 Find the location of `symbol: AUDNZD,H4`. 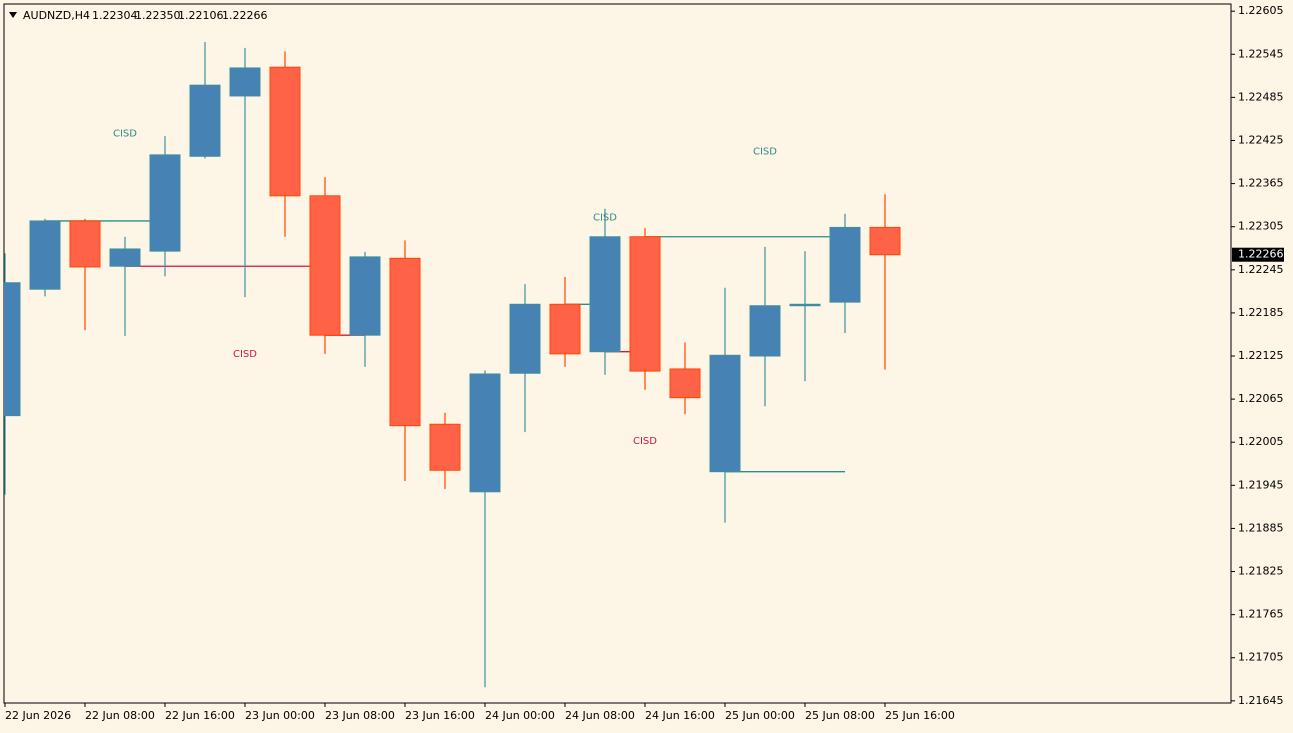

symbol: AUDNZD,H4 is located at coordinates (56, 15).